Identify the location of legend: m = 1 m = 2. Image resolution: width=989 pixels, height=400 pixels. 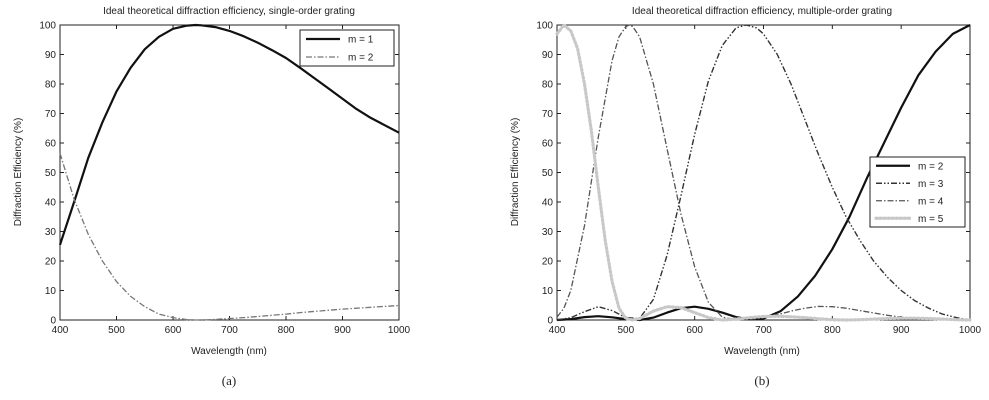
(347, 48).